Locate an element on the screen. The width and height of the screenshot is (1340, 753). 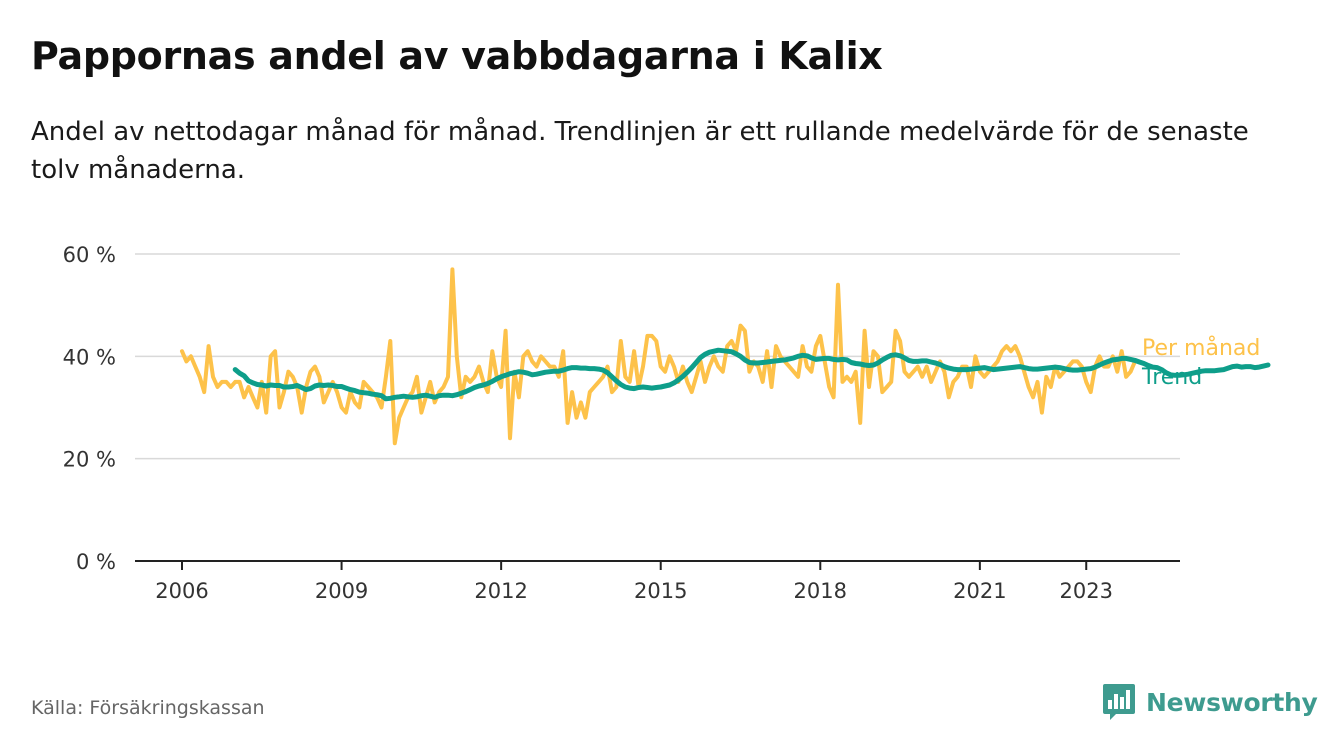
x-tick-label: 2012 is located at coordinates (500, 591).